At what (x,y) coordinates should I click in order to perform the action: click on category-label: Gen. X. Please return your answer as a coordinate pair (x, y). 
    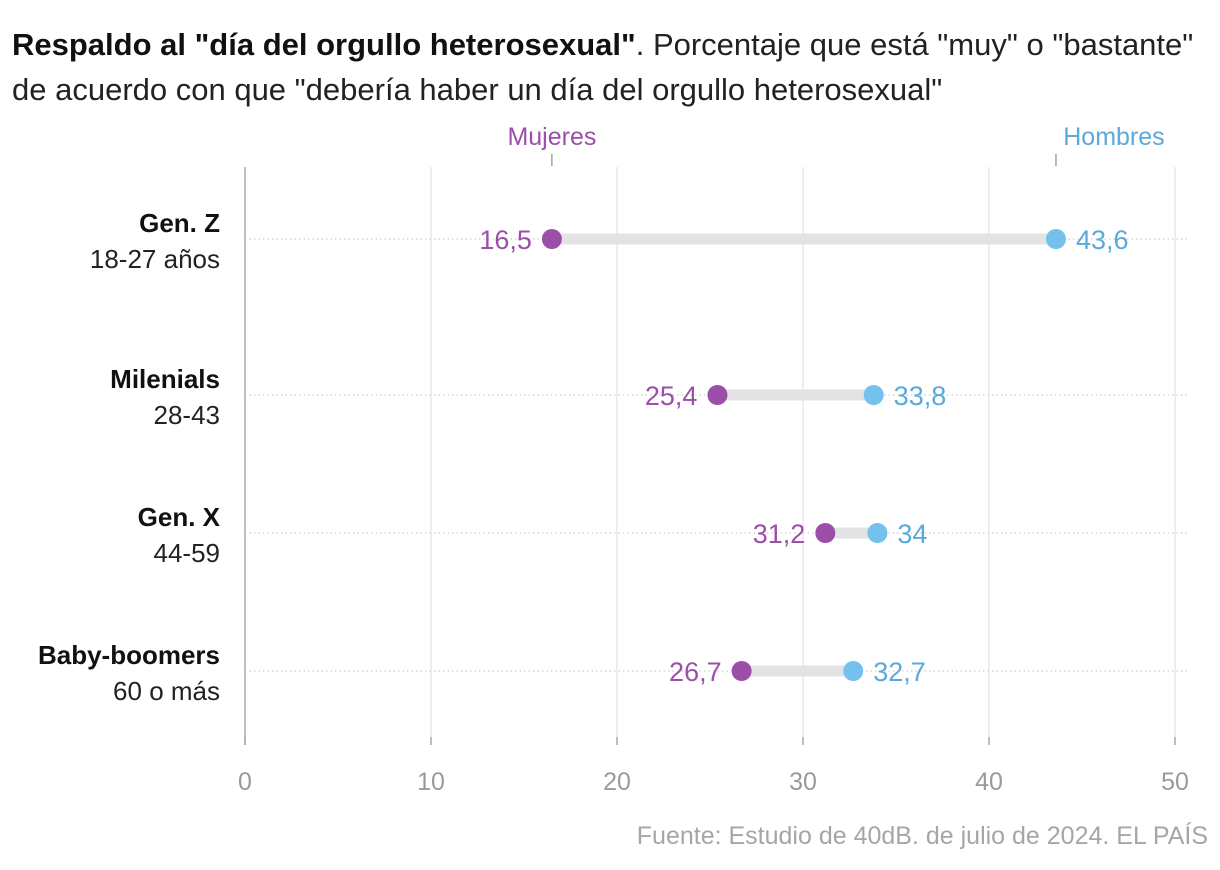
    Looking at the image, I should click on (179, 517).